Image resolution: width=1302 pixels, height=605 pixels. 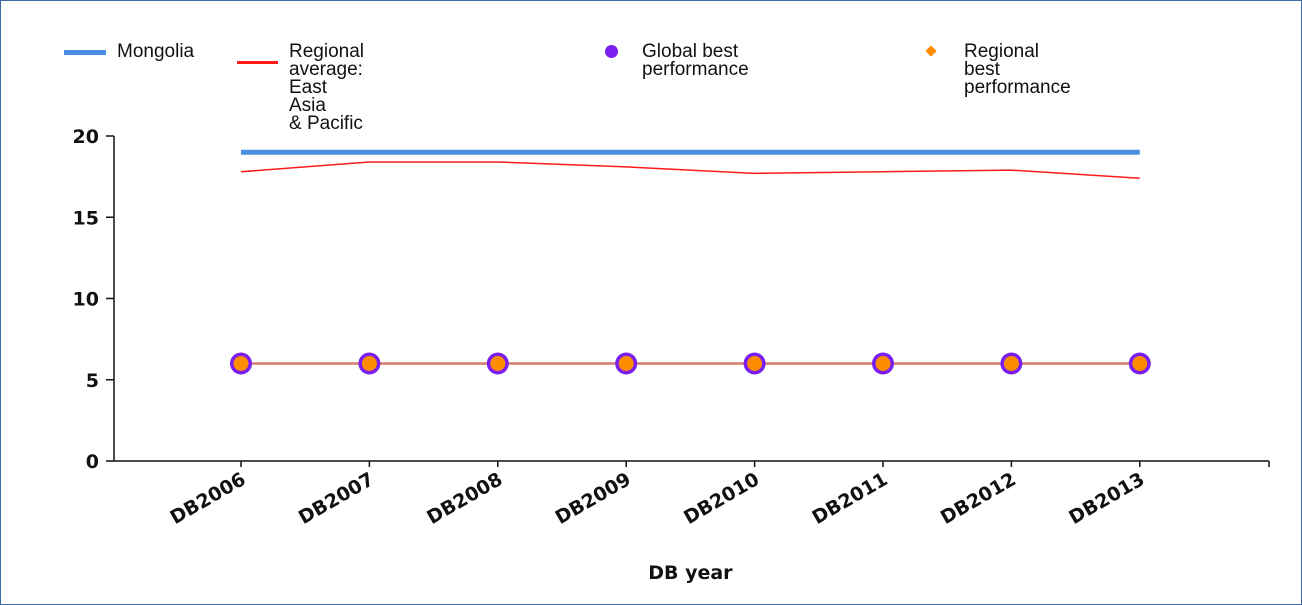 What do you see at coordinates (849, 498) in the screenshot?
I see `x-tick-label: DB2011` at bounding box center [849, 498].